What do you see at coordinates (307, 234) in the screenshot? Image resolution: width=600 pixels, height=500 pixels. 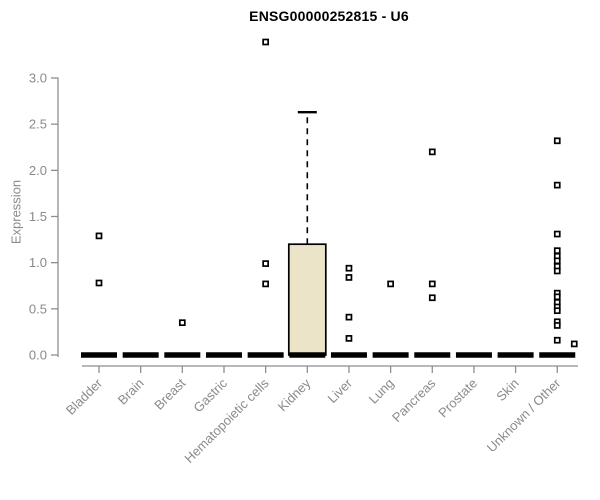 I see `boxplot-kidney` at bounding box center [307, 234].